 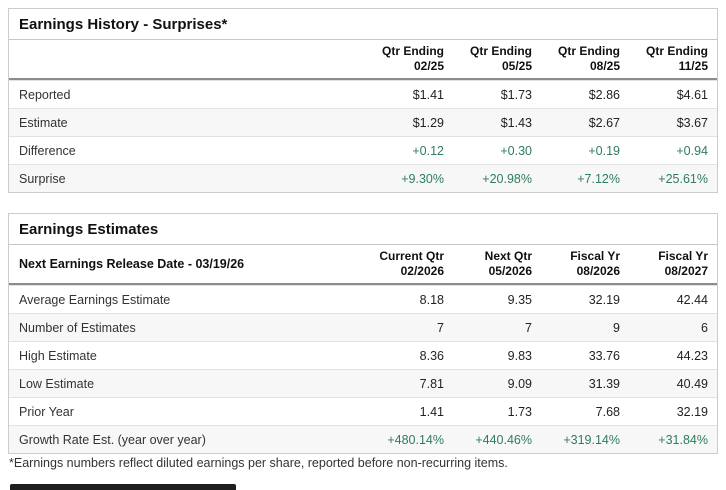 What do you see at coordinates (519, 411) in the screenshot?
I see `cell: 1.73` at bounding box center [519, 411].